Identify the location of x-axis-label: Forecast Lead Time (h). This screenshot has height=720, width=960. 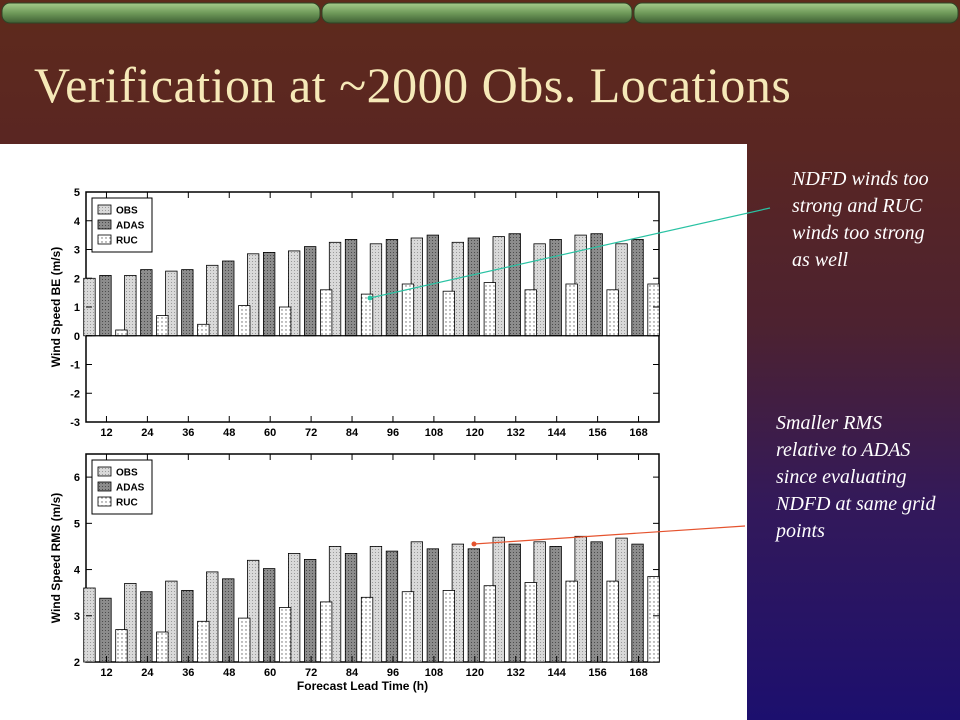
(362, 686).